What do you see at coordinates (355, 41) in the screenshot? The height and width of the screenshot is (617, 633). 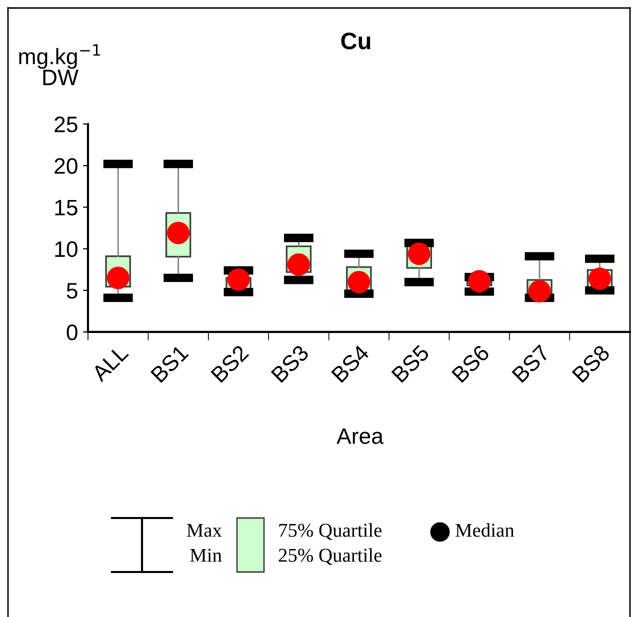 I see `chart-title: Cu` at bounding box center [355, 41].